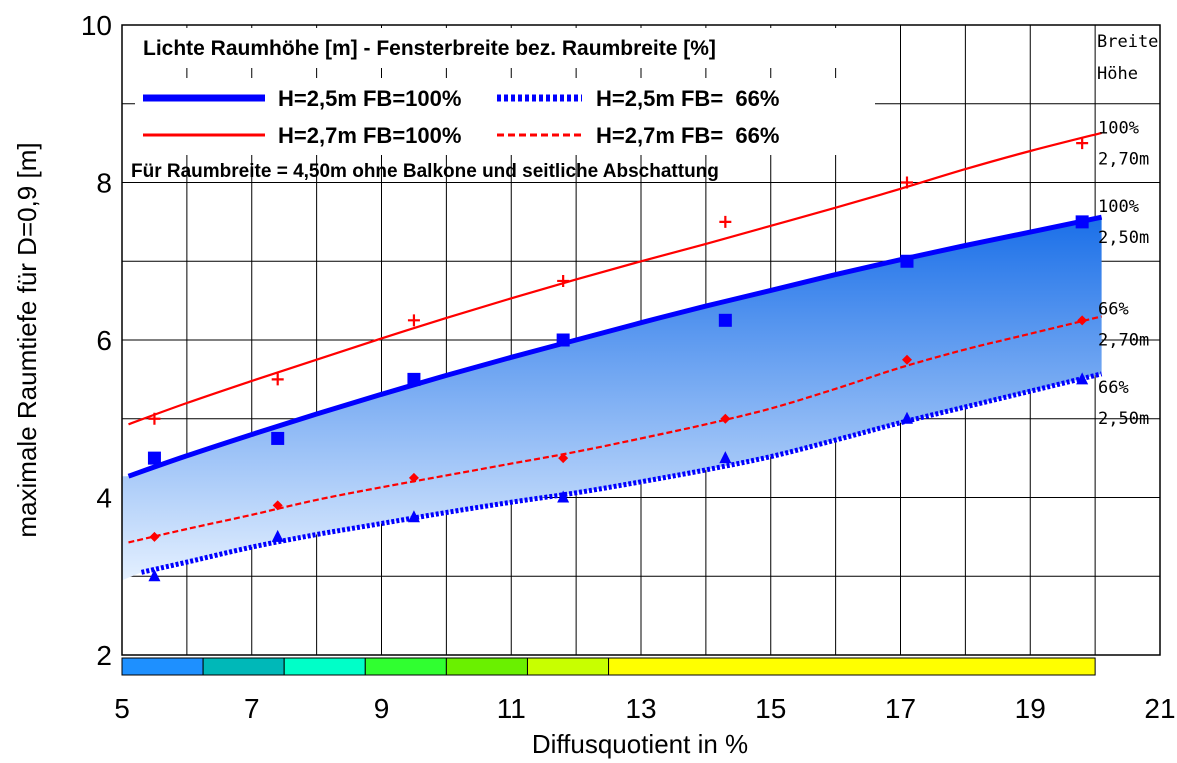  I want to click on legend-label-h25-fb66: H=2,5m FB= 66%, so click(687, 98).